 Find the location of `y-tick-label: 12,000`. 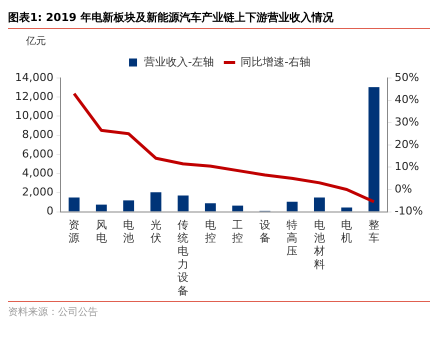

y-tick-label: 12,000 is located at coordinates (34, 96).